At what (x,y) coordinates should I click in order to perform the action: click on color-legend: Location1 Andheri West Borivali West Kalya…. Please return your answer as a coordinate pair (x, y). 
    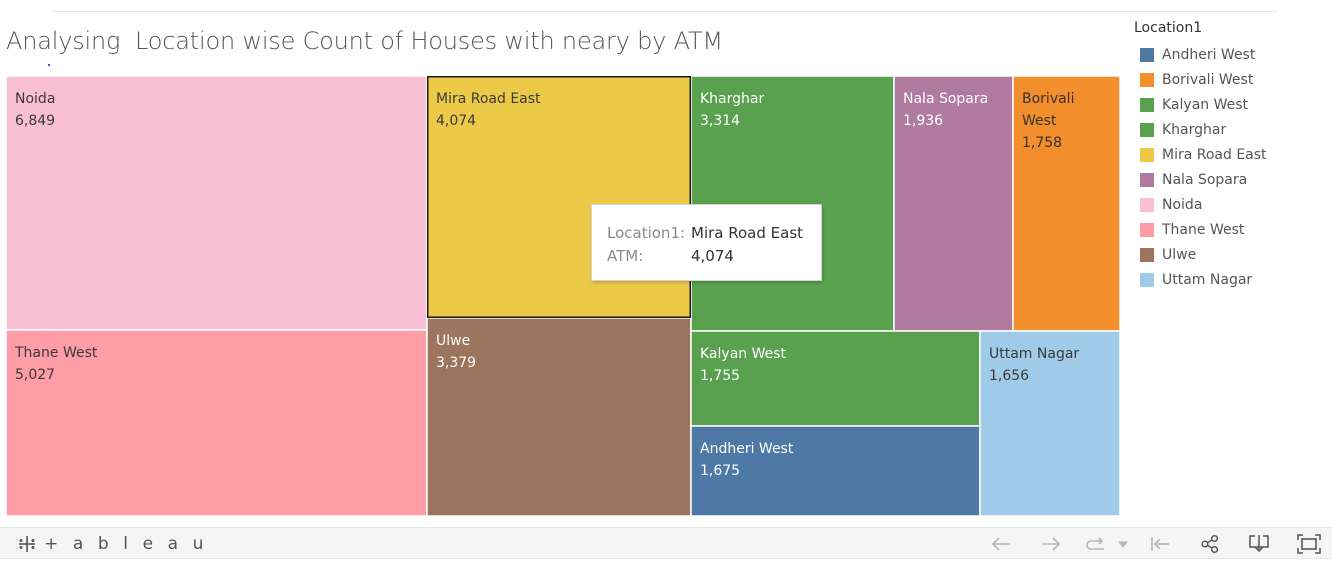
    Looking at the image, I should click on (1229, 155).